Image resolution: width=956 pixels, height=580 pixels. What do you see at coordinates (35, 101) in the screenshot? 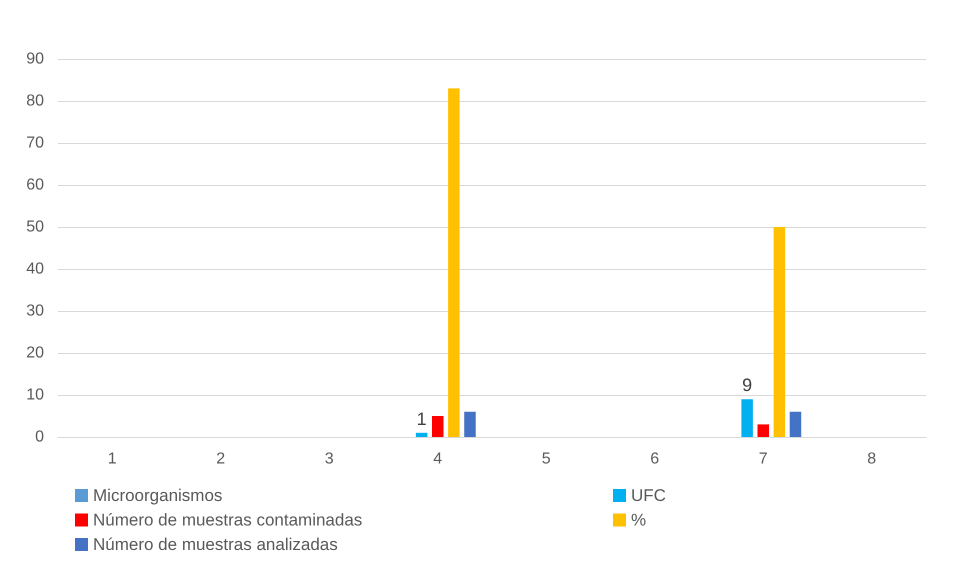
I see `y-tick-label: 80` at bounding box center [35, 101].